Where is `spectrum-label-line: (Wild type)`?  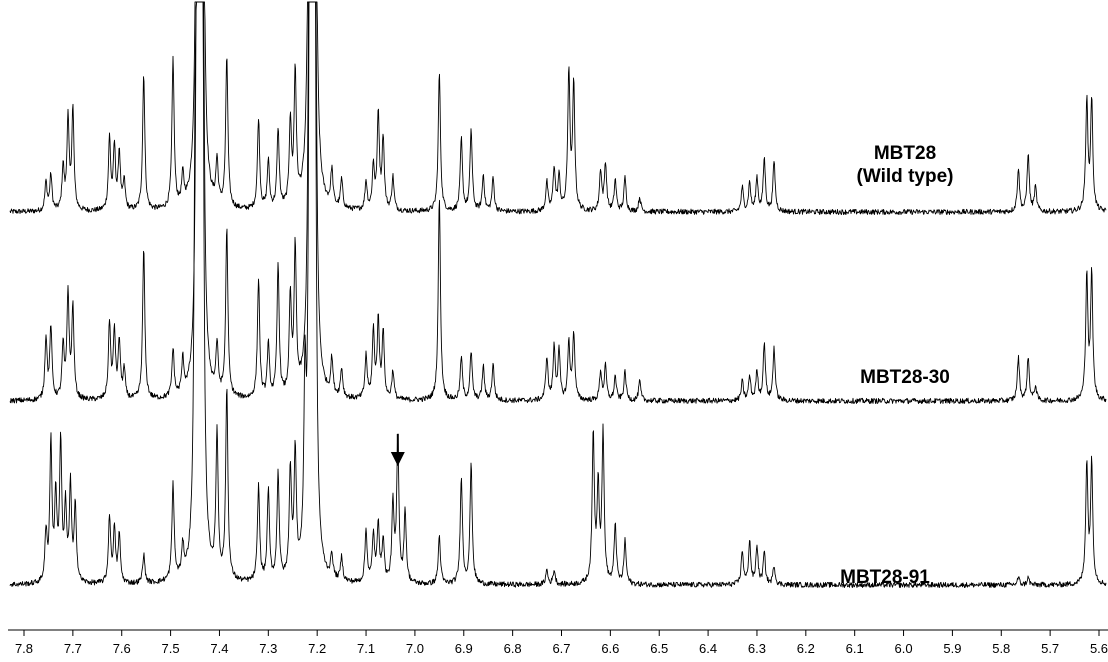 spectrum-label-line: (Wild type) is located at coordinates (905, 176).